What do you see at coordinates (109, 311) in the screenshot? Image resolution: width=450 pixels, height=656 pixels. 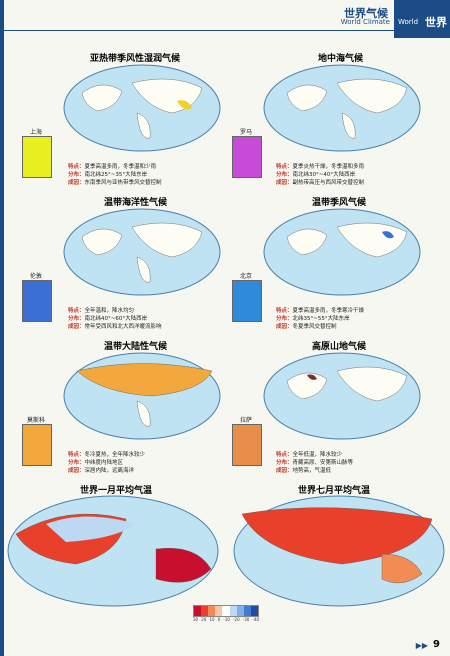 I see `desc-3-v1: 全年温和，降水均匀` at bounding box center [109, 311].